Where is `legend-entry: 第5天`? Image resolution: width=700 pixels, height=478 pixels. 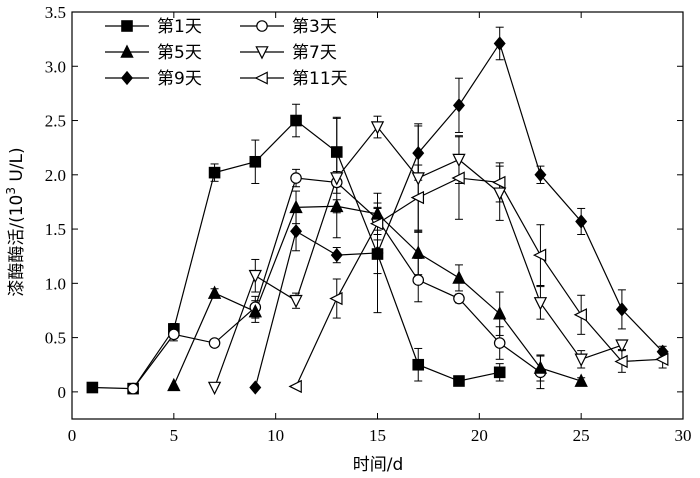 legend-entry: 第5天 is located at coordinates (153, 53).